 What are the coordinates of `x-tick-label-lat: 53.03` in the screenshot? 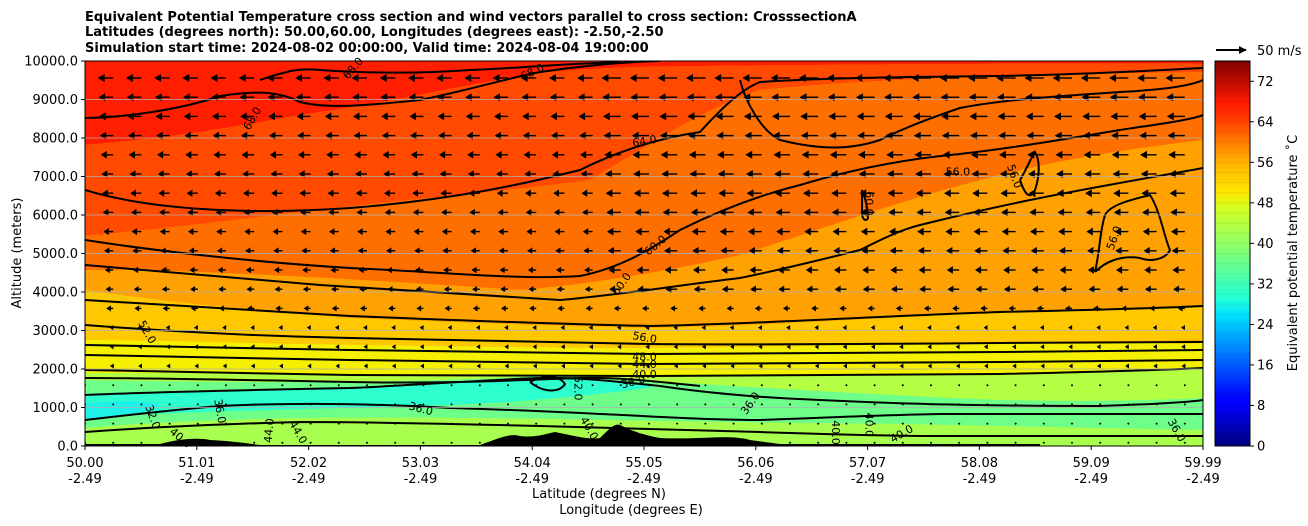 It's located at (420, 463).